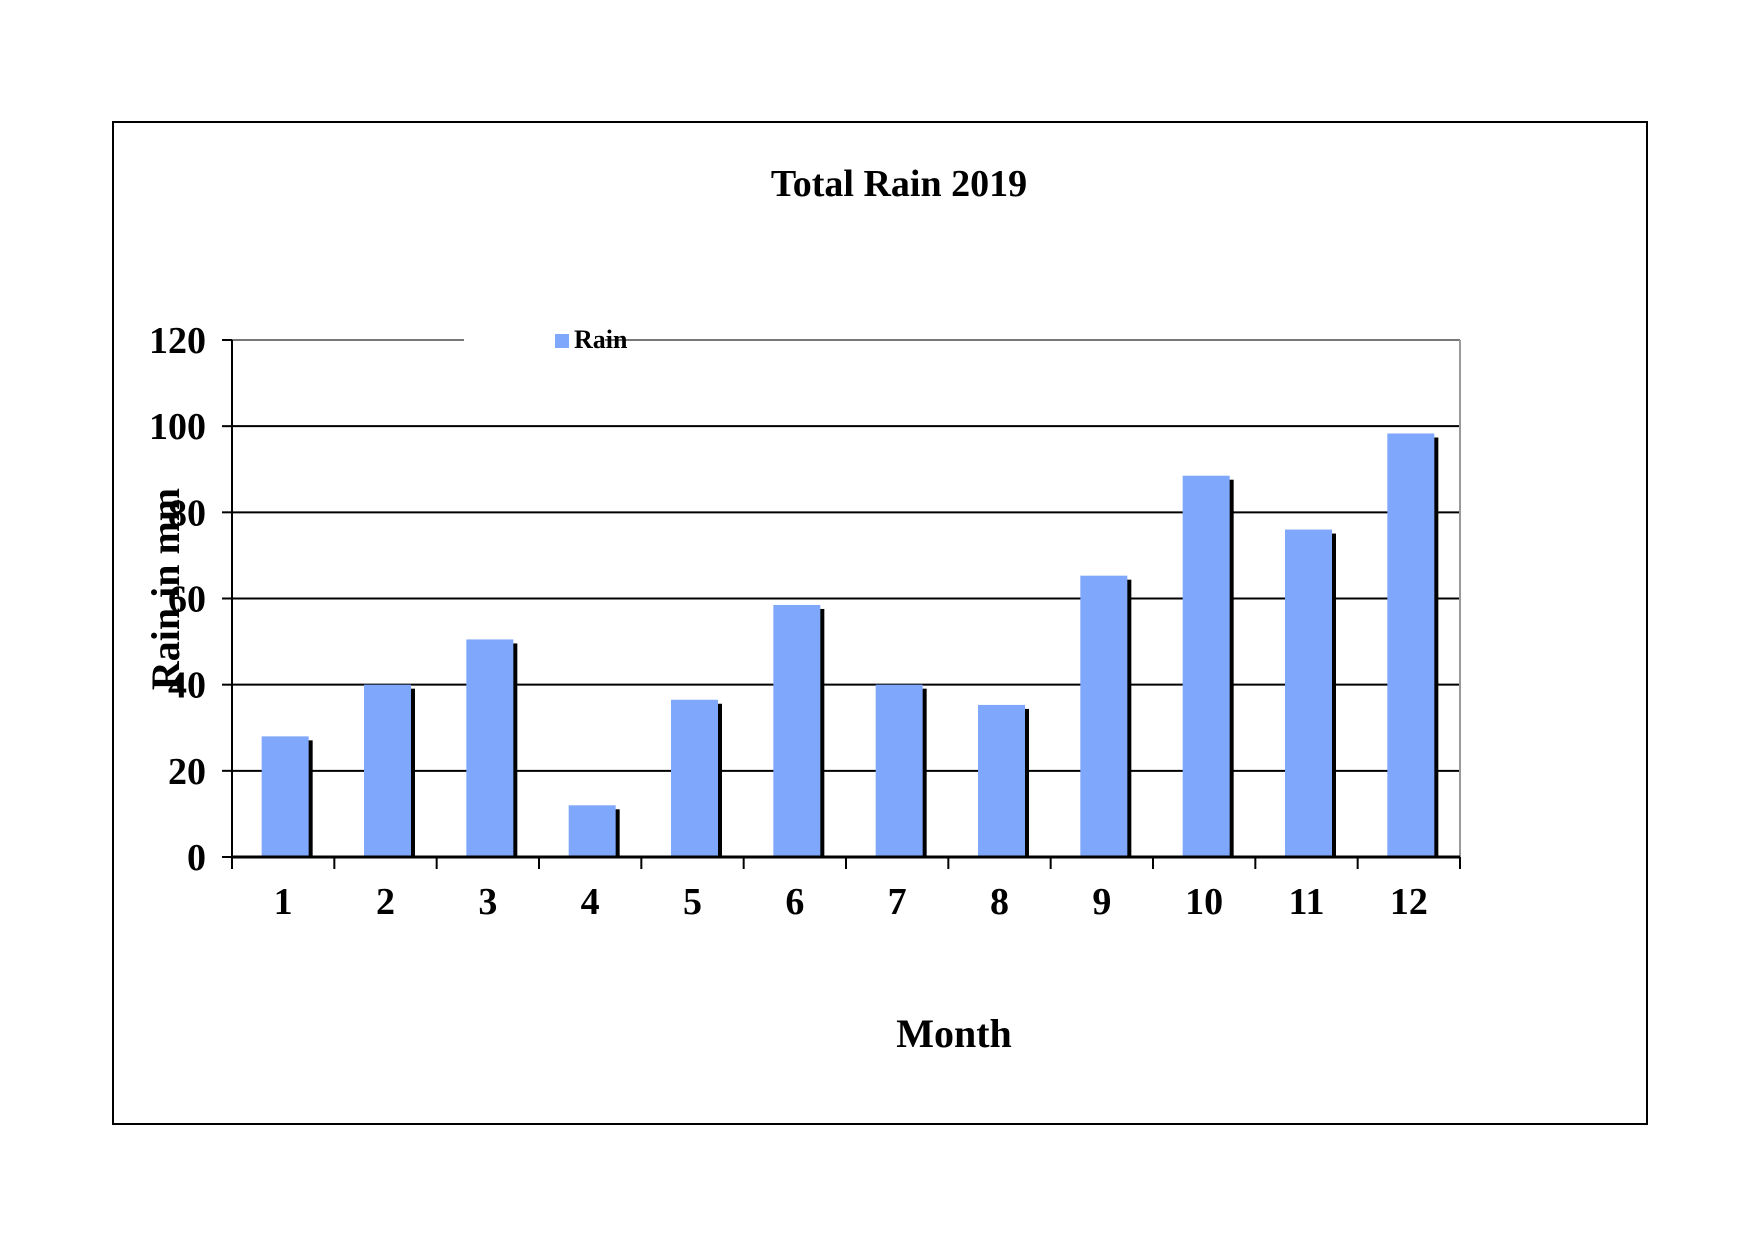 This screenshot has height=1240, width=1753. Describe the element at coordinates (601, 339) in the screenshot. I see `legend-label-rain: Rain` at that location.